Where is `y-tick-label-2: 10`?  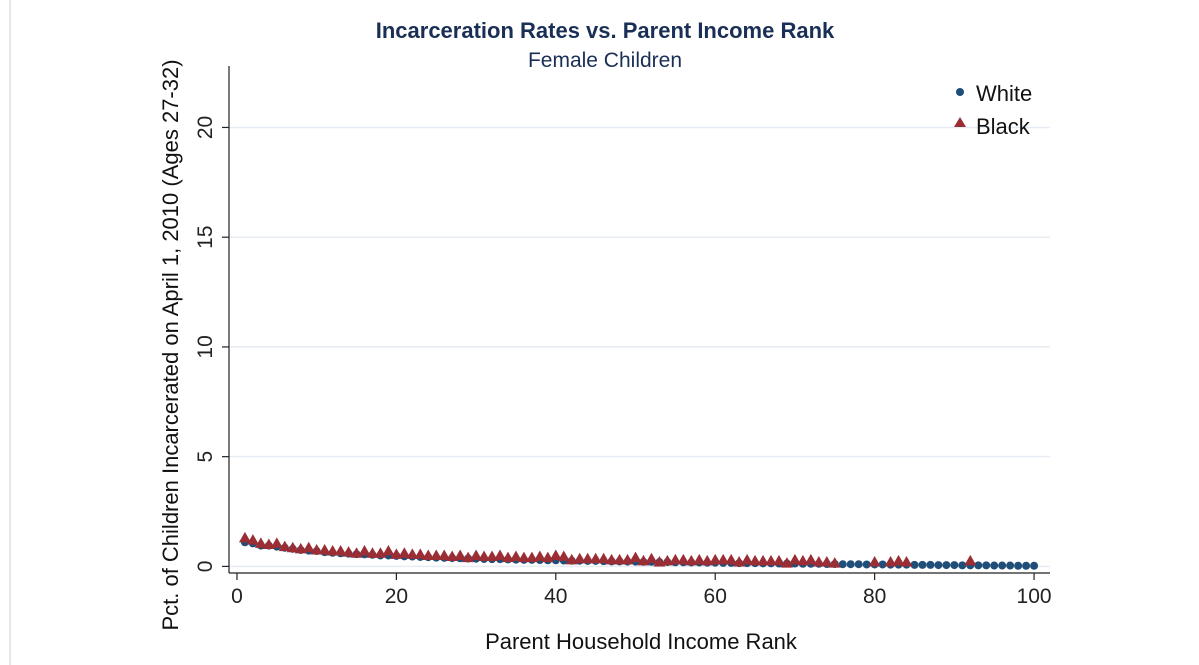
y-tick-label-2: 10 is located at coordinates (205, 346).